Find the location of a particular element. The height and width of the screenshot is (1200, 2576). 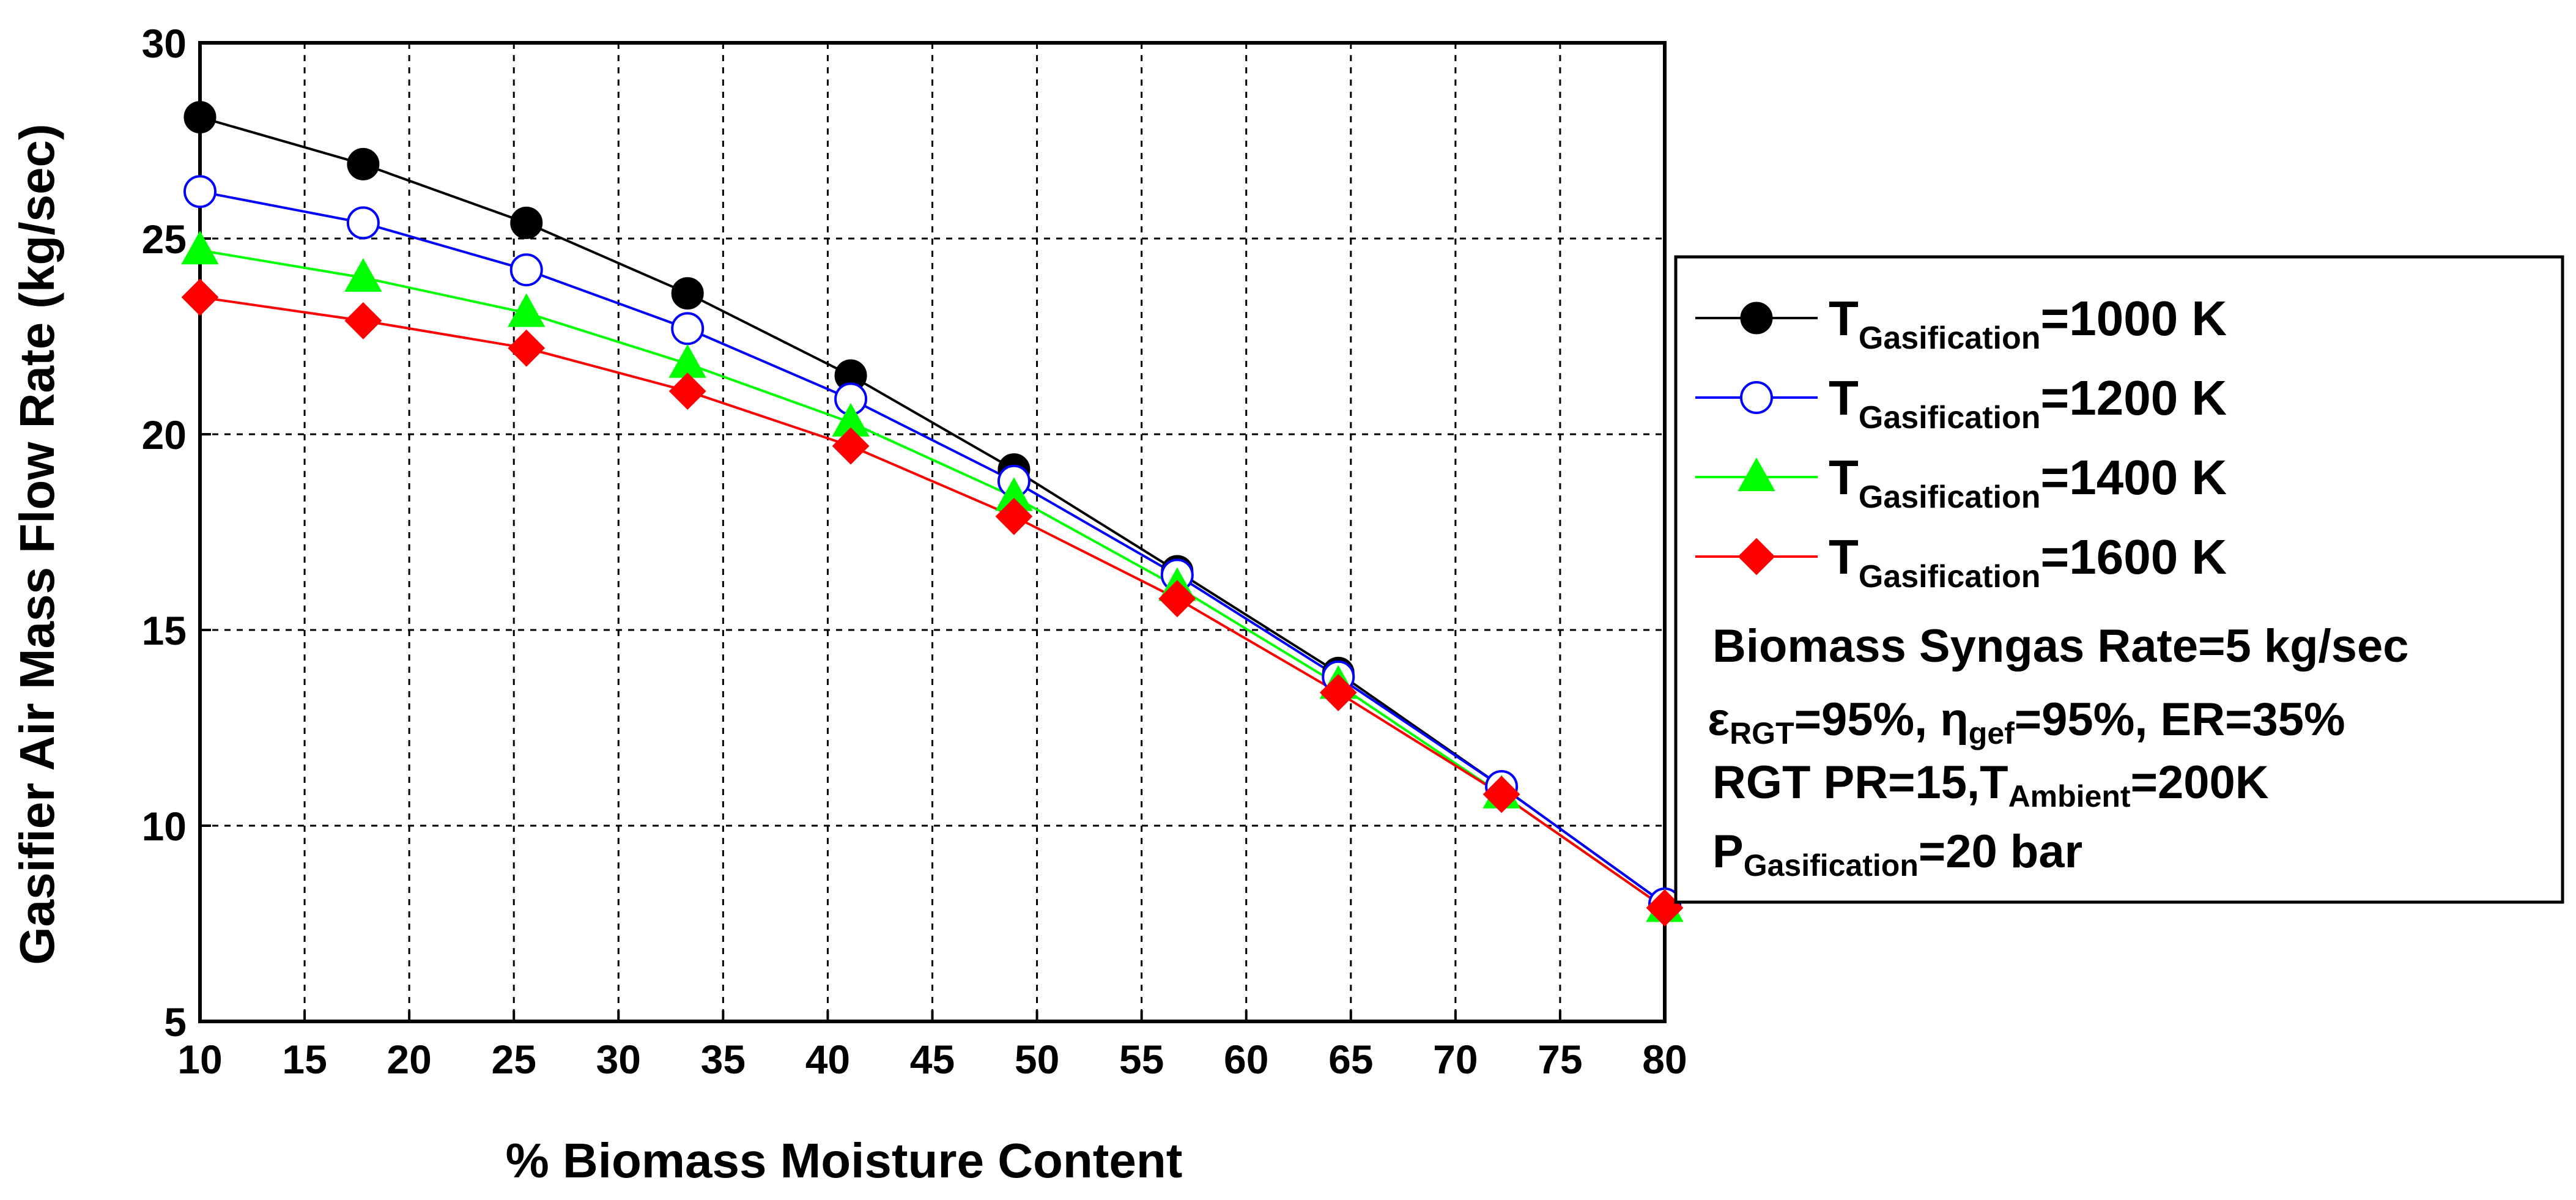

legend-label-3: TGasification=1600 K is located at coordinates (2028, 562).